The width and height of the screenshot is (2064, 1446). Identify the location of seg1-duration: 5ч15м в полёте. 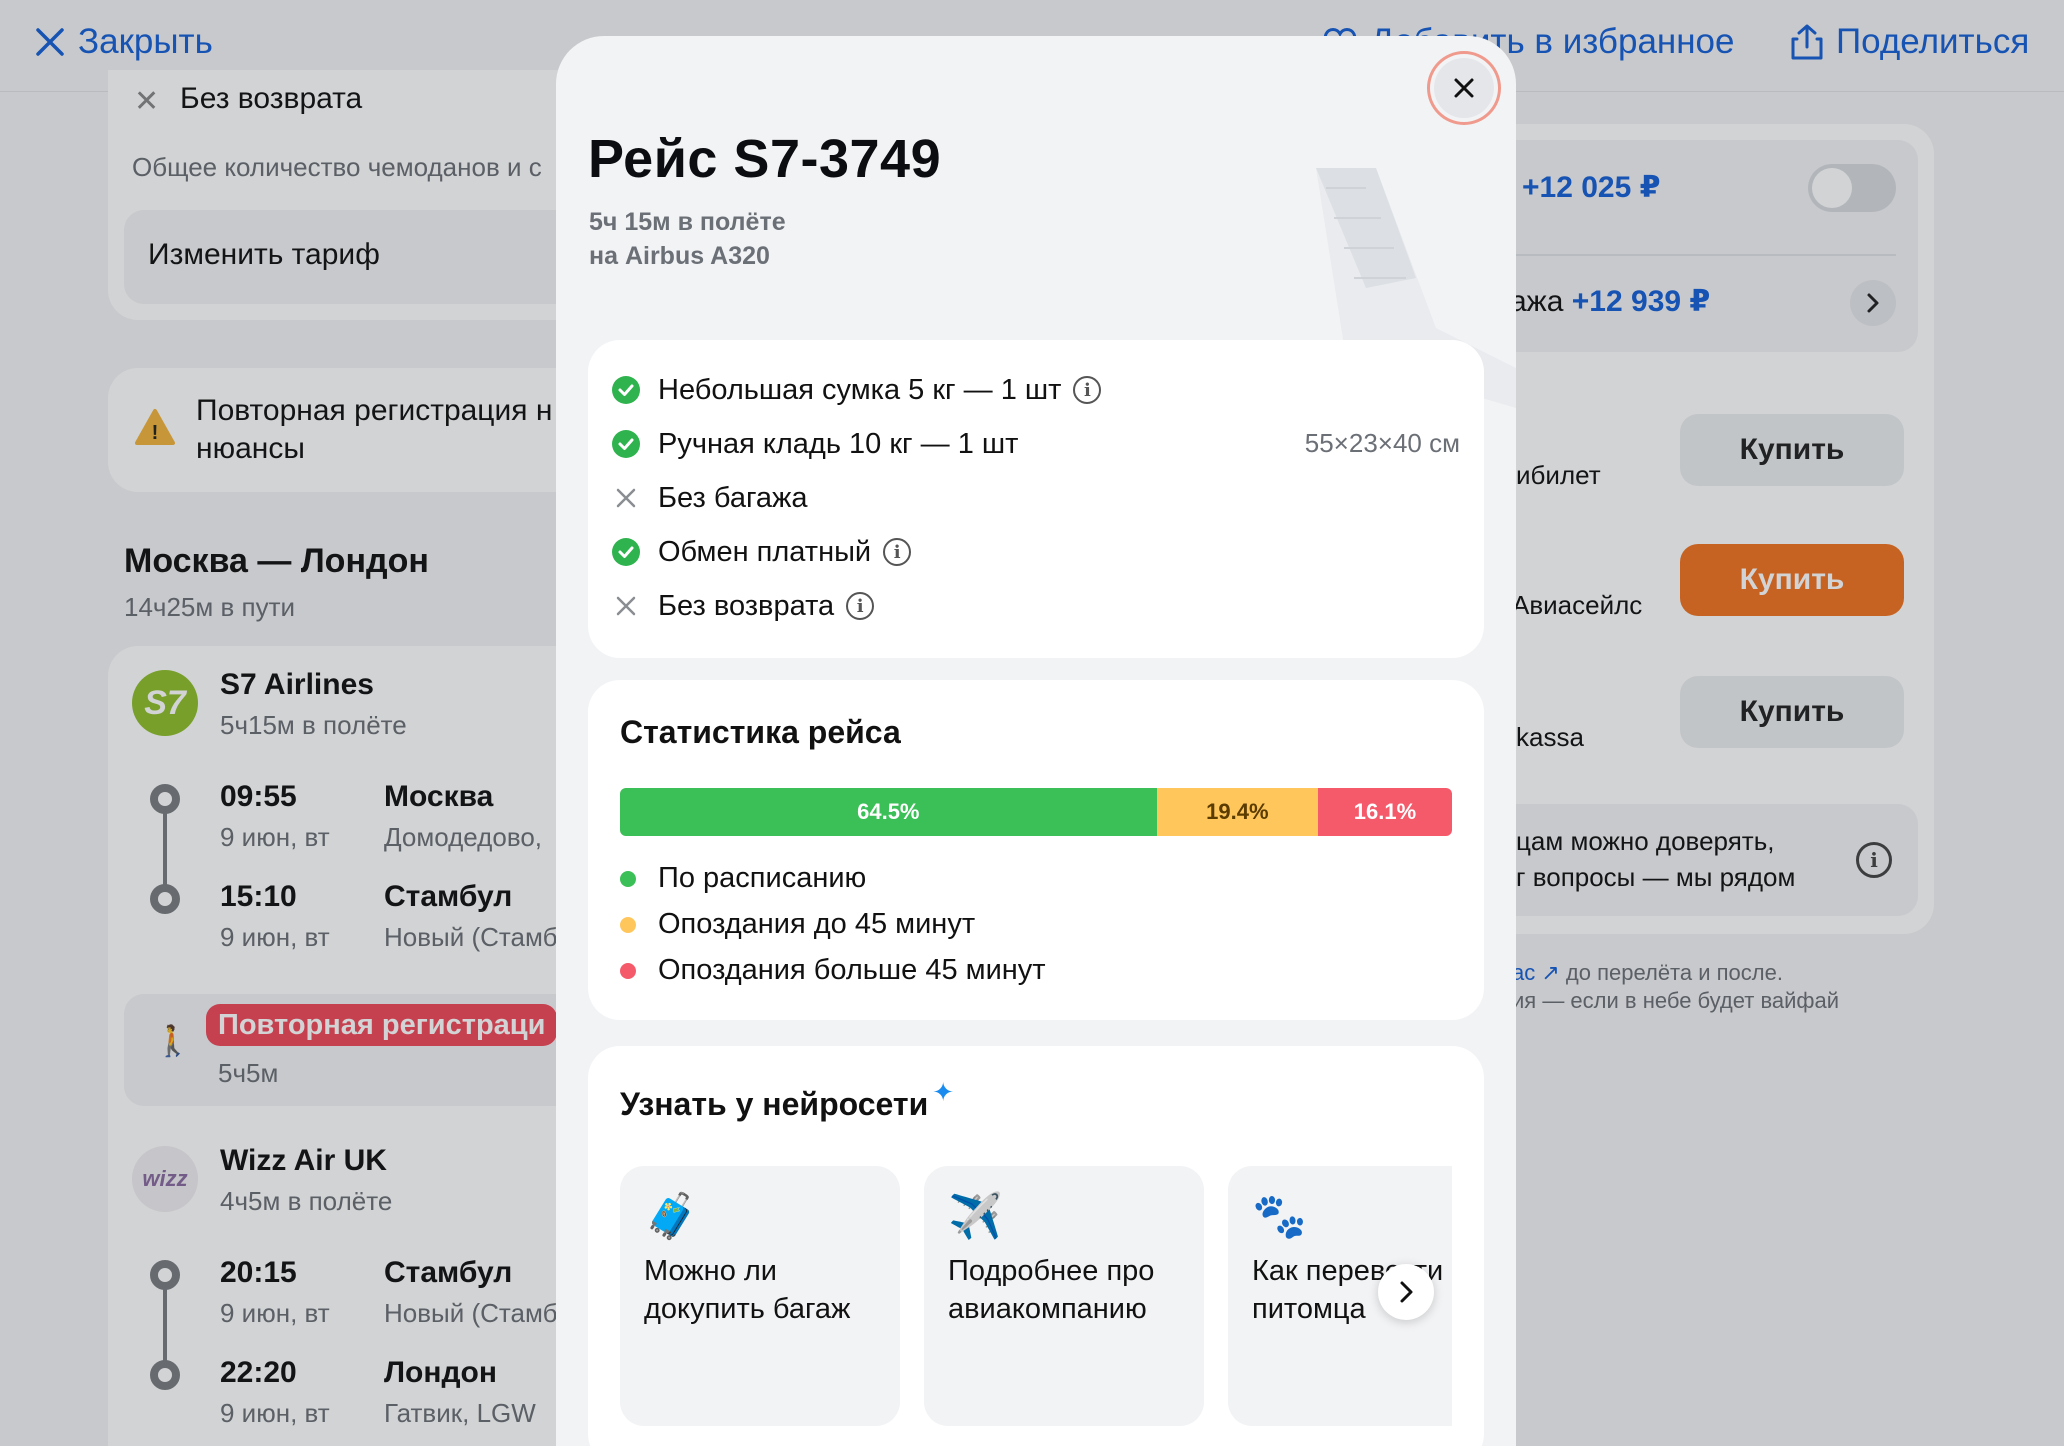
(313, 725).